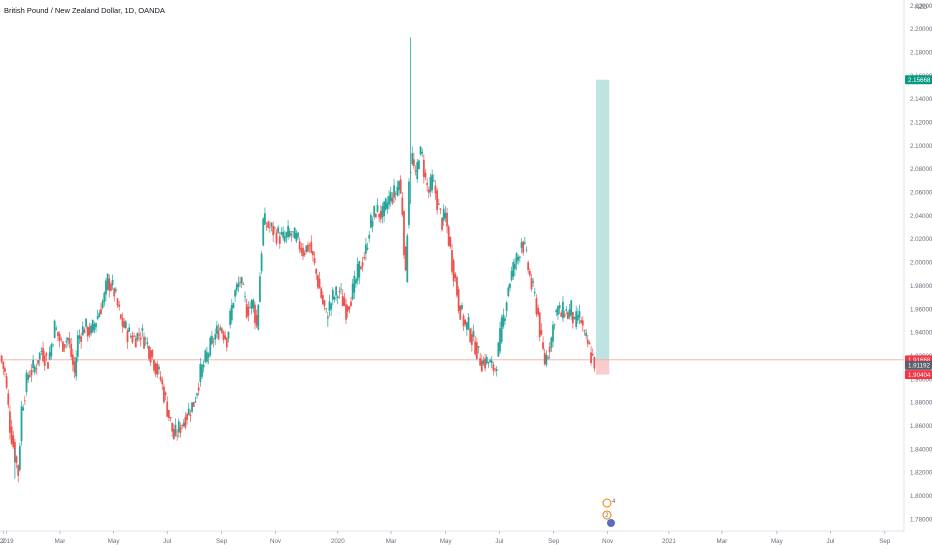  What do you see at coordinates (921, 333) in the screenshot?
I see `y-tick-label: 1.94000` at bounding box center [921, 333].